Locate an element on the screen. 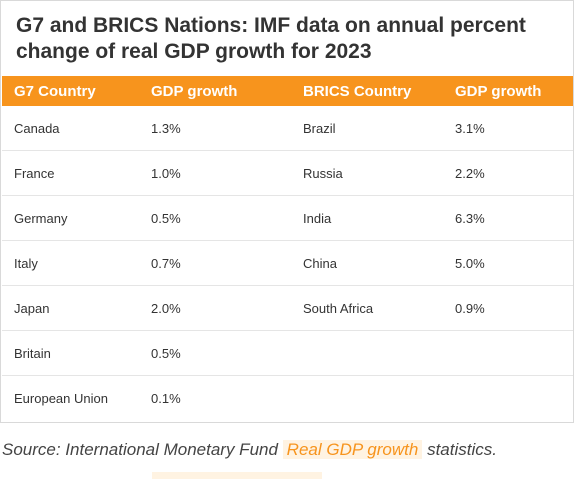 Image resolution: width=574 pixels, height=479 pixels. table-cell: Italy is located at coordinates (76, 263).